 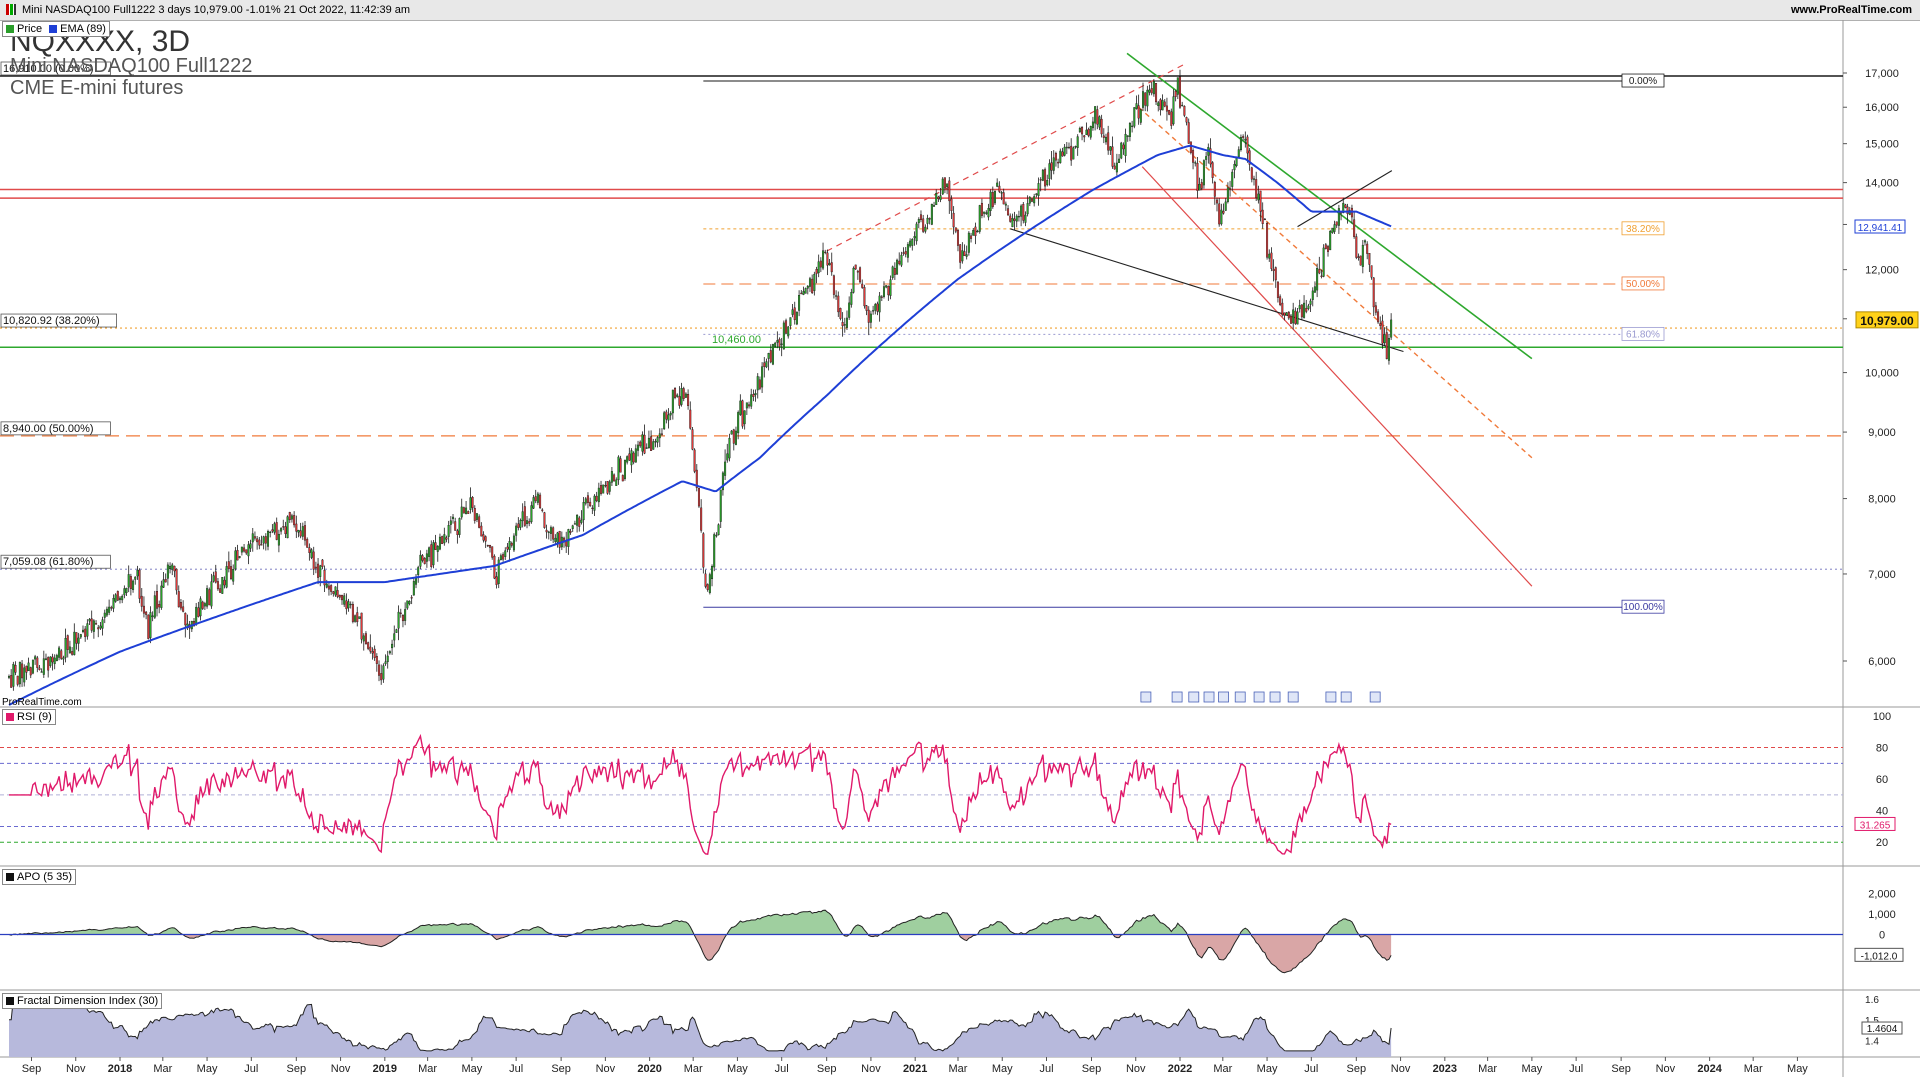 What do you see at coordinates (1709, 1069) in the screenshot?
I see `x-tick-label: 2024` at bounding box center [1709, 1069].